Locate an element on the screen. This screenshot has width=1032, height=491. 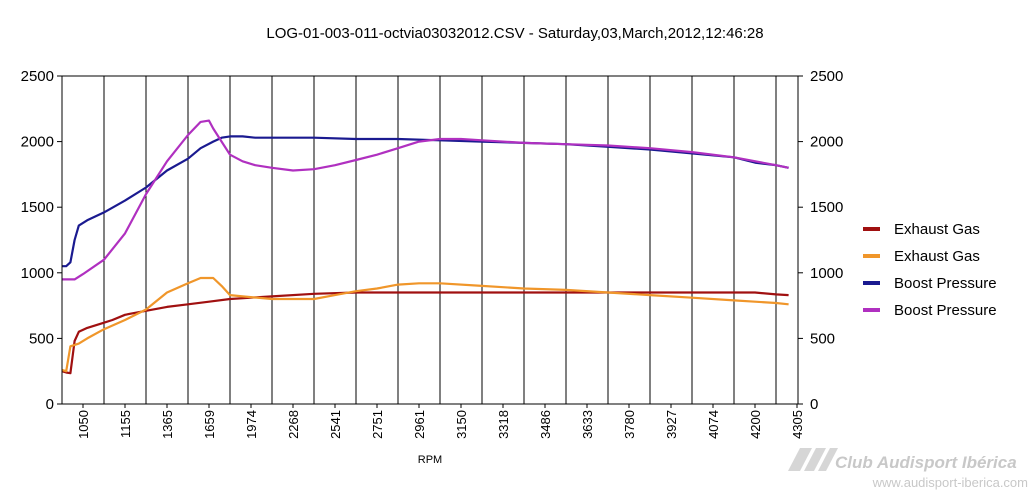
y-tick-label: 500 is located at coordinates (41, 338).